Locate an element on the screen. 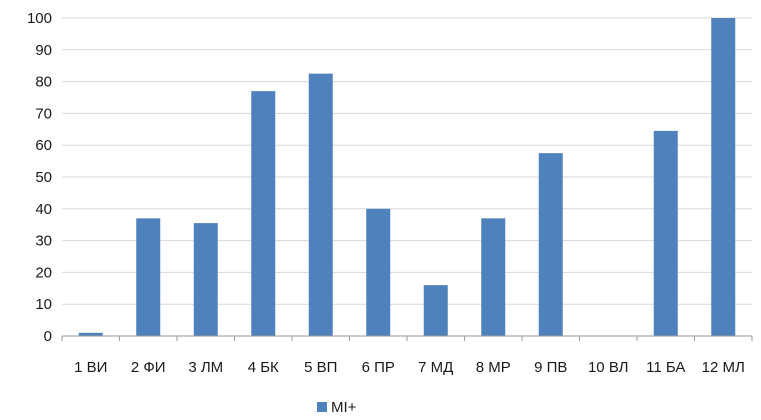 The width and height of the screenshot is (761, 420). y-tick-label-30: 30 is located at coordinates (43, 241).